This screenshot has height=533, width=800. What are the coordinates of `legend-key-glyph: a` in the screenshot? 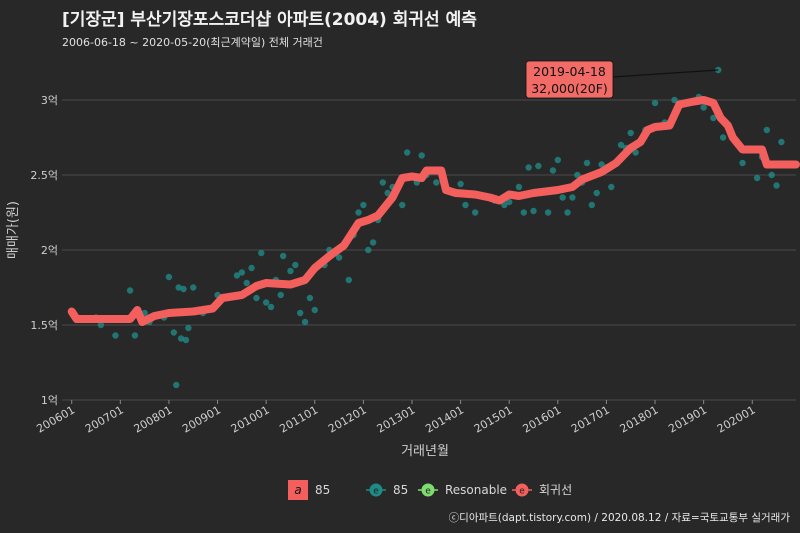 It's located at (297, 490).